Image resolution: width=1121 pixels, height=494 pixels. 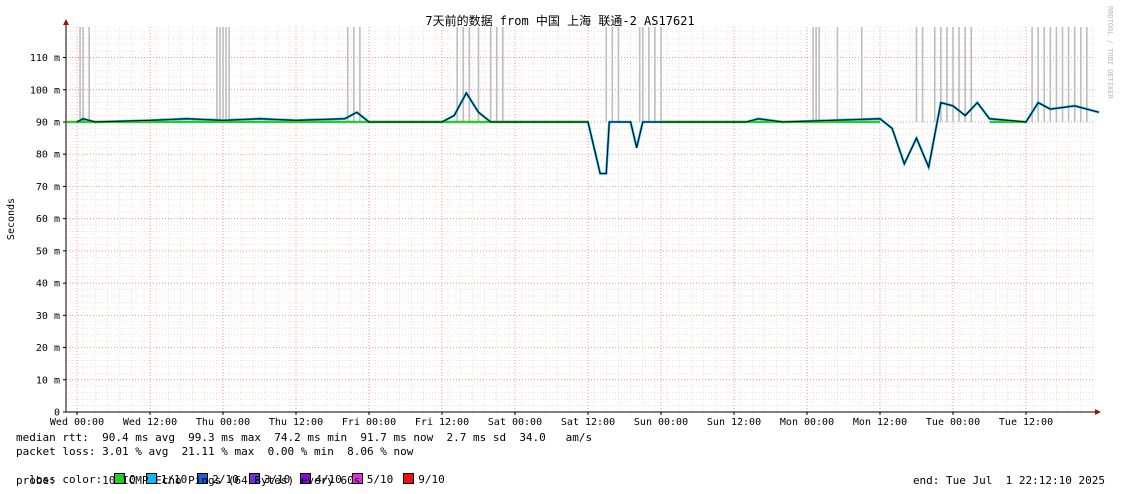 I want to click on end-time: end: Tue Jul 1 22:12:10 2025, so click(x=1008, y=480).